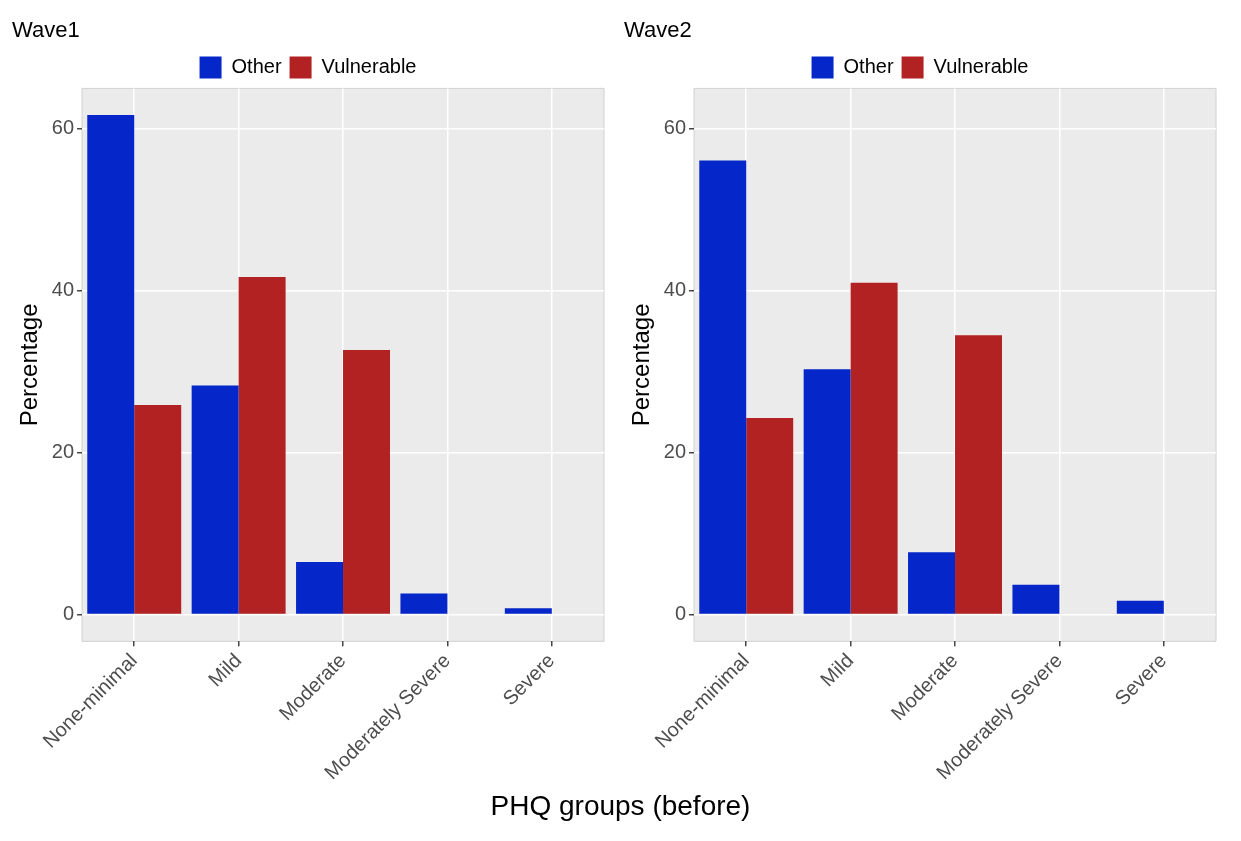 The image size is (1241, 841). What do you see at coordinates (46, 30) in the screenshot?
I see `chart-title: Wave1` at bounding box center [46, 30].